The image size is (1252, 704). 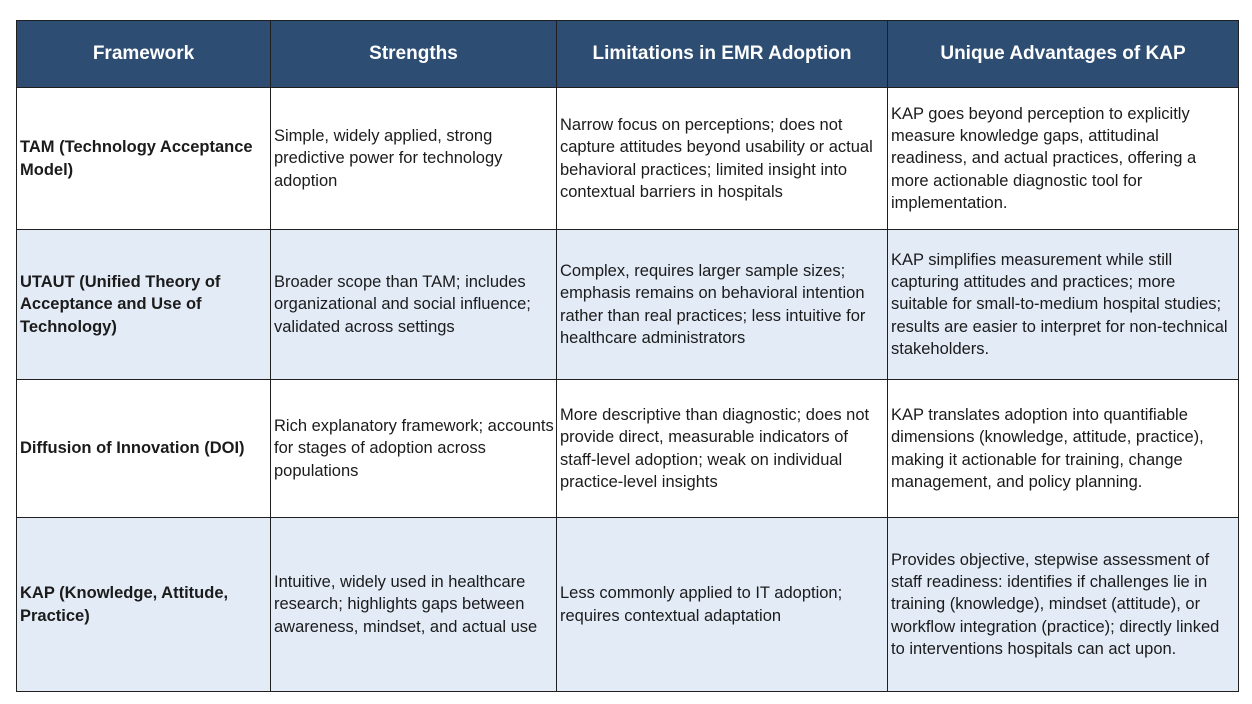 What do you see at coordinates (1063, 54) in the screenshot?
I see `header-advantages: Unique Advantages of KAP` at bounding box center [1063, 54].